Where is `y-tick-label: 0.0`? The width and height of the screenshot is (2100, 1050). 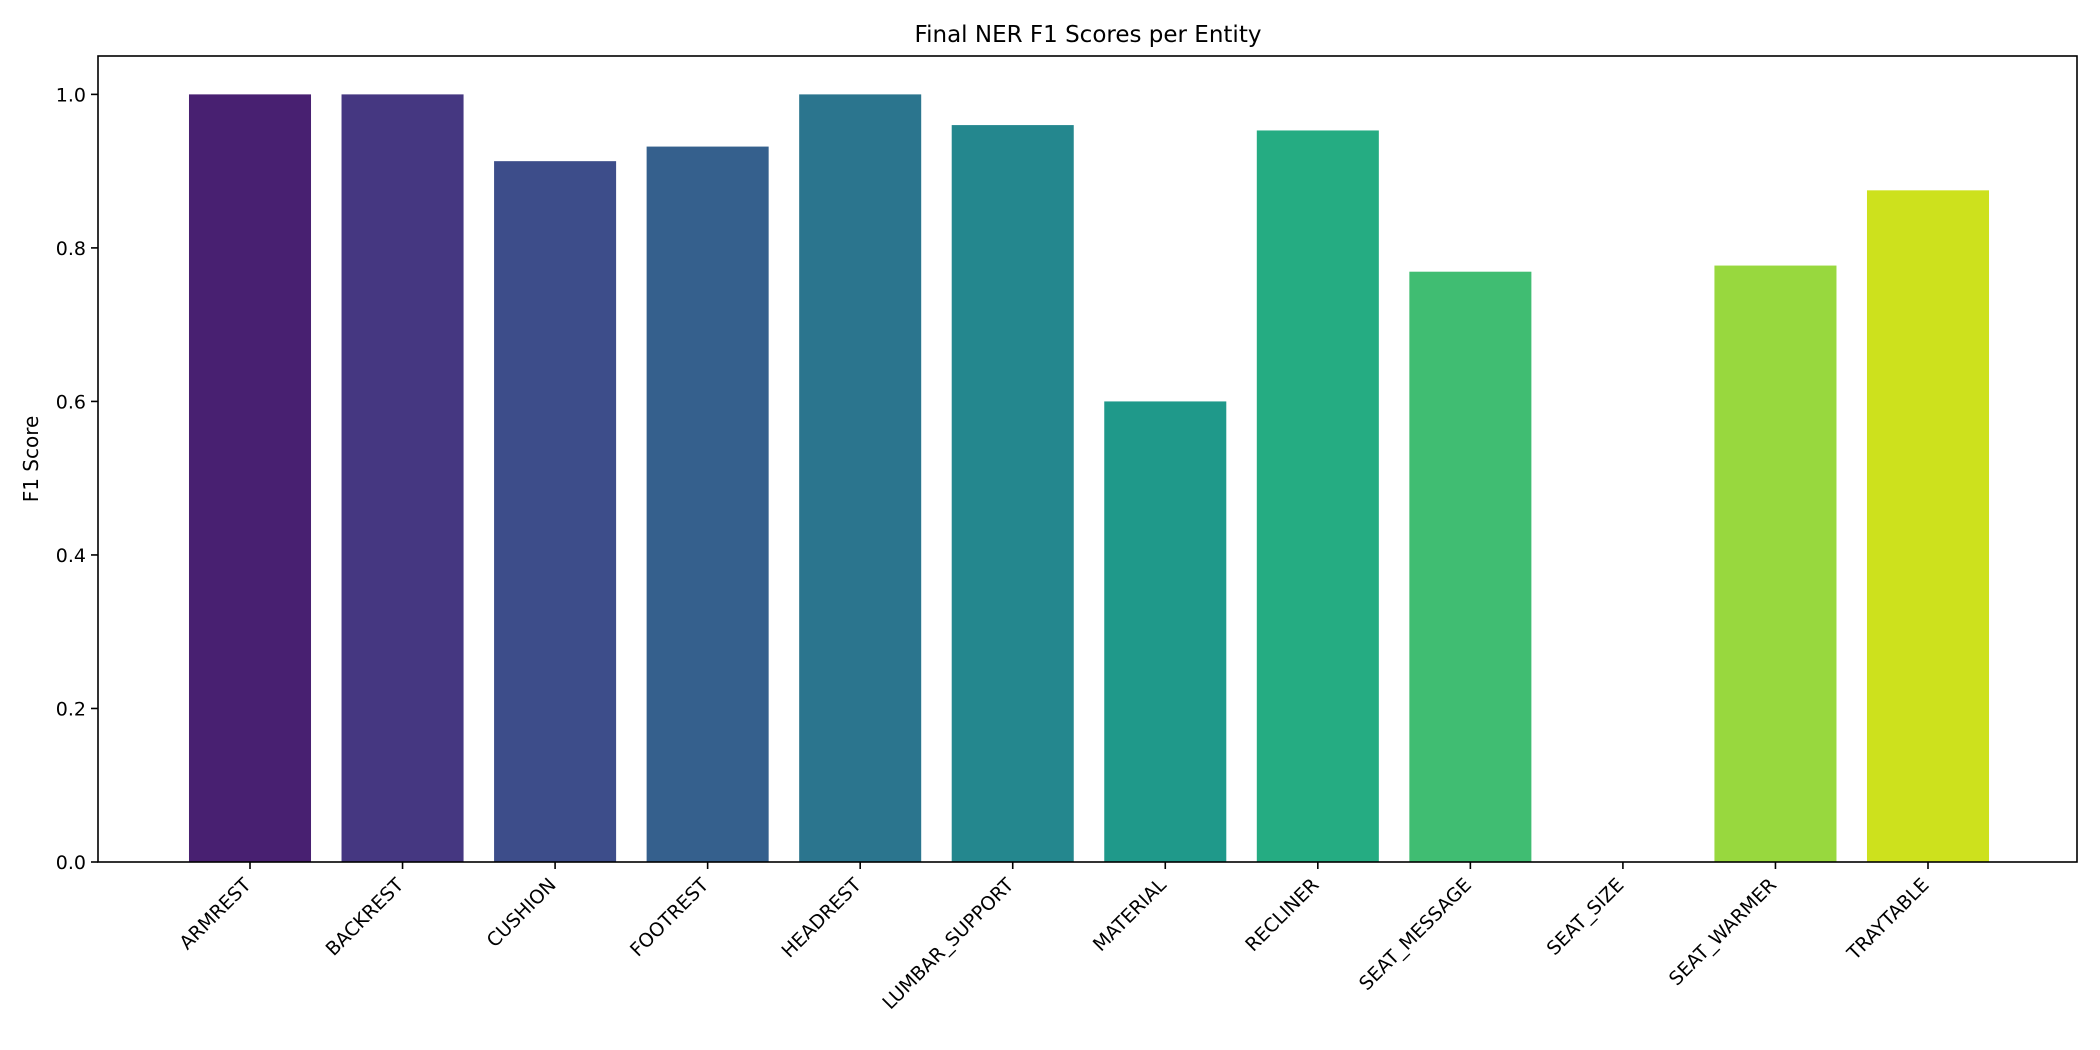
y-tick-label: 0.0 is located at coordinates (71, 863).